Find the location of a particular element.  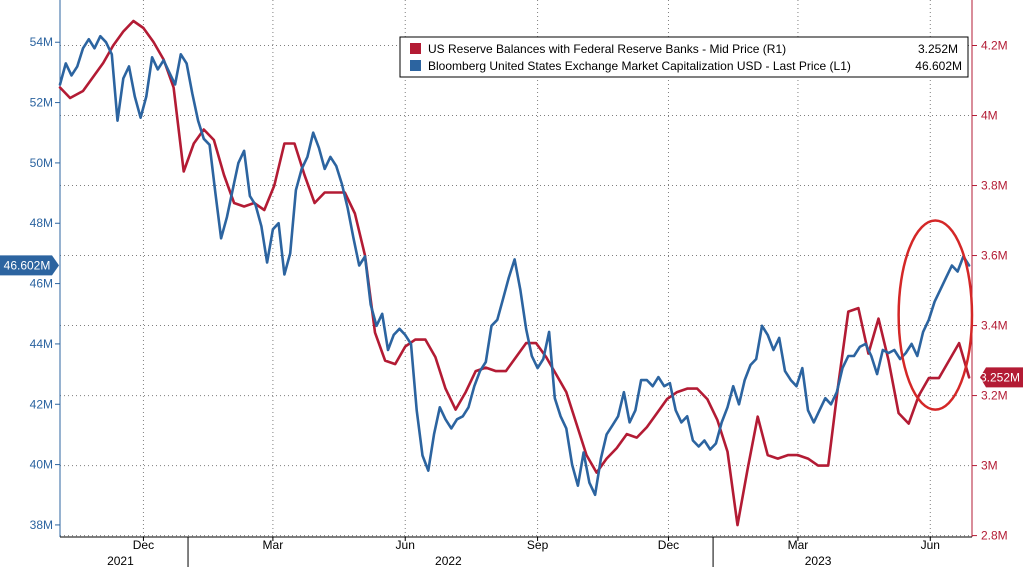

left-axis-tick-label: 52M is located at coordinates (41, 103).